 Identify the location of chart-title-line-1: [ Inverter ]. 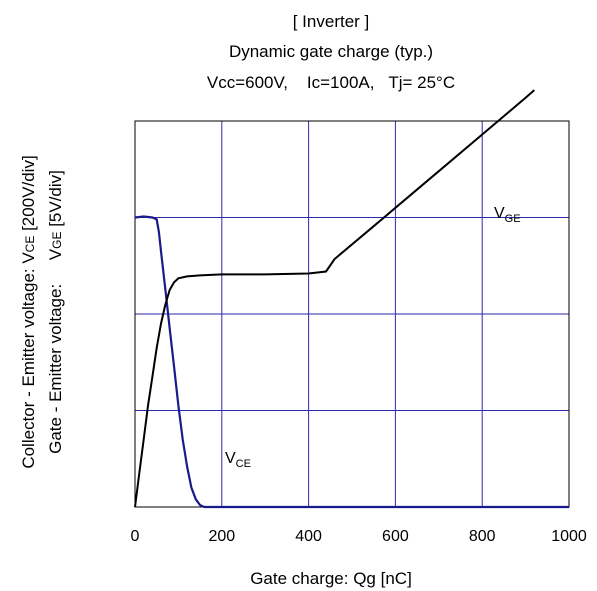
(331, 21).